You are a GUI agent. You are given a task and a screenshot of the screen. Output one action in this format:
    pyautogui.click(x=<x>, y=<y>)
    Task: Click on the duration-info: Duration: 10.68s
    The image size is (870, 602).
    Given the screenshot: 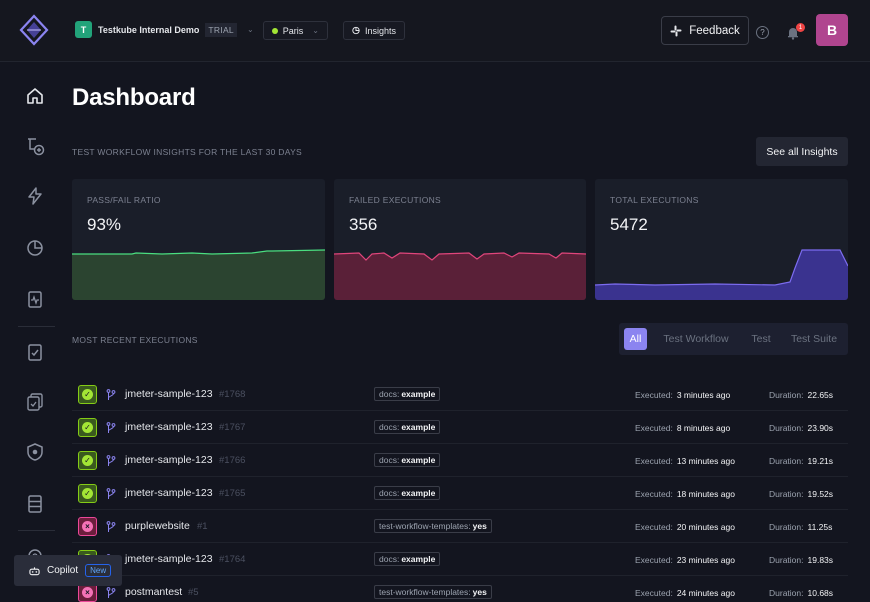 What is the action you would take?
    pyautogui.click(x=801, y=593)
    